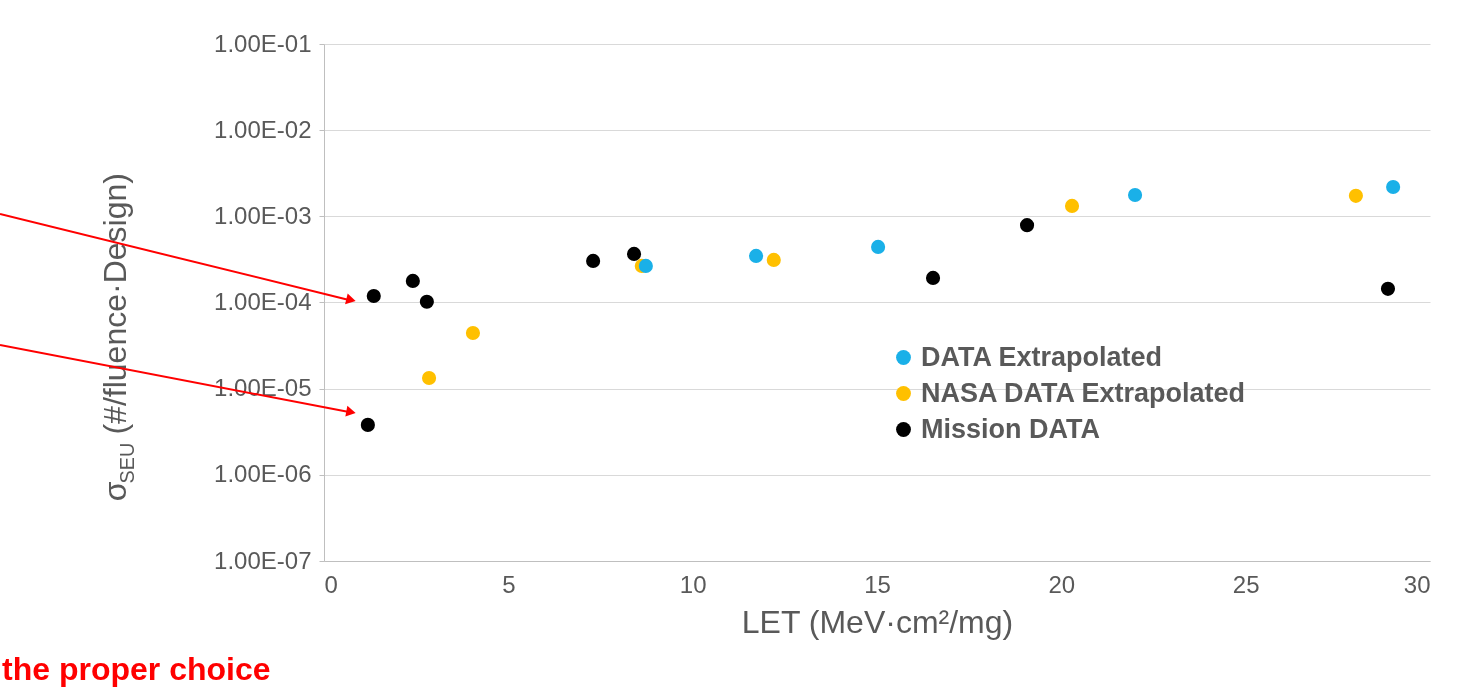  Describe the element at coordinates (263, 129) in the screenshot. I see `y-tick-label: 1.00E-02` at that location.